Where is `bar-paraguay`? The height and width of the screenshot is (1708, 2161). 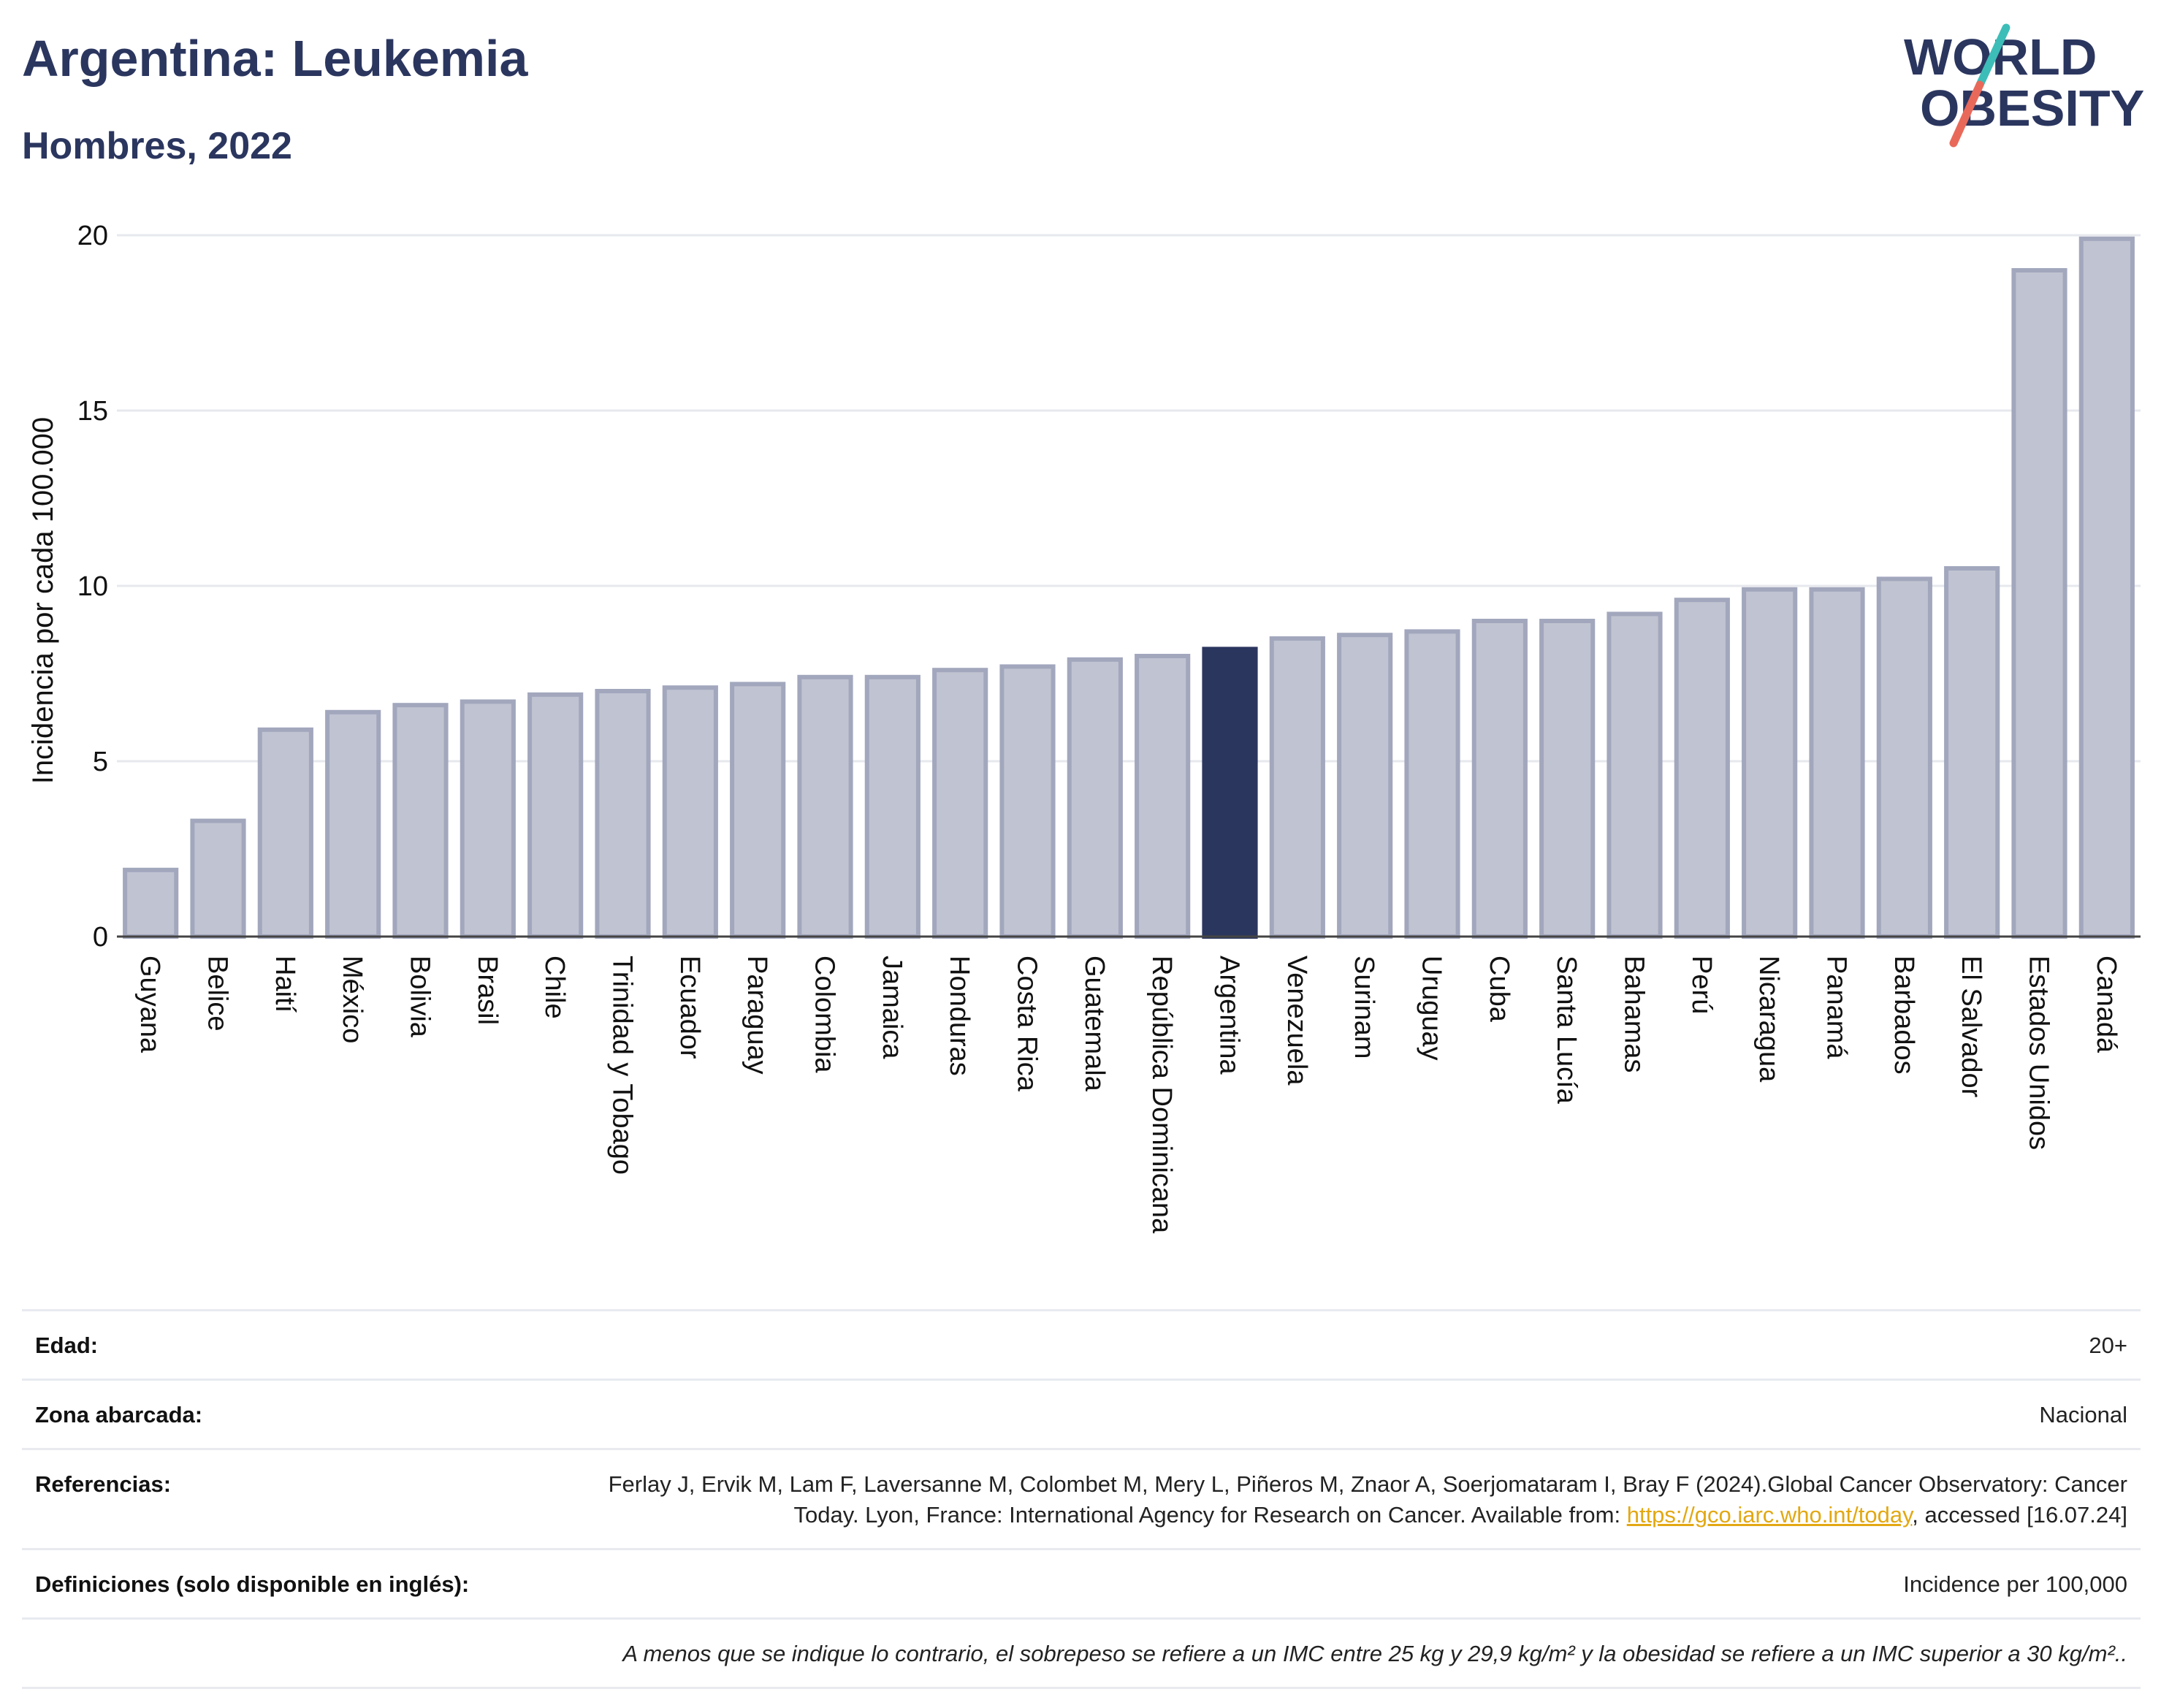
bar-paraguay is located at coordinates (758, 810).